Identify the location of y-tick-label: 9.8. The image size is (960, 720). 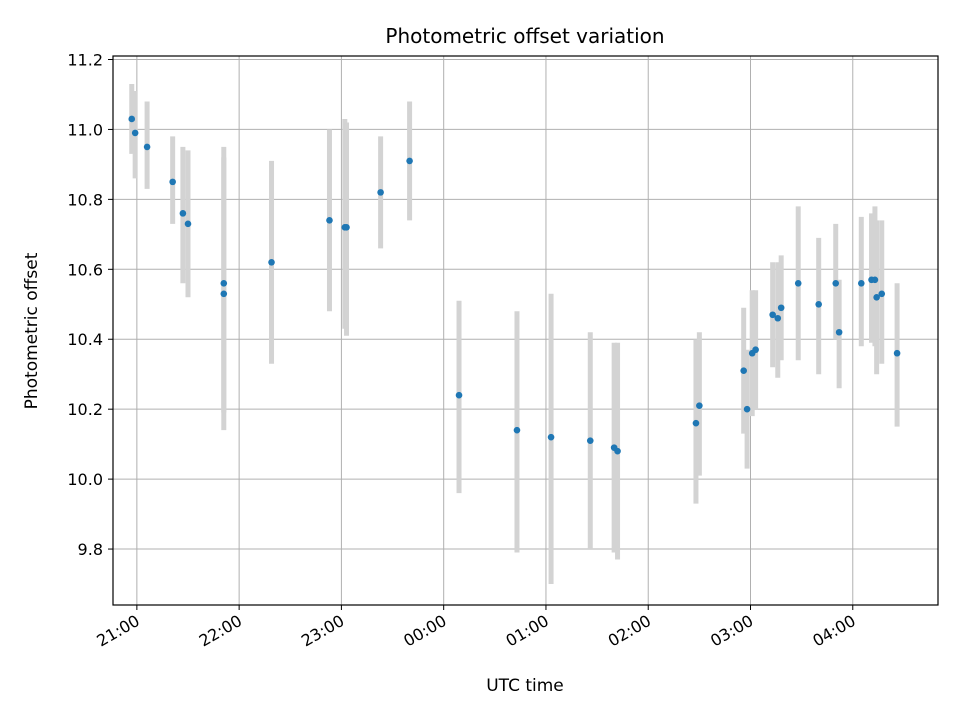
(90, 549).